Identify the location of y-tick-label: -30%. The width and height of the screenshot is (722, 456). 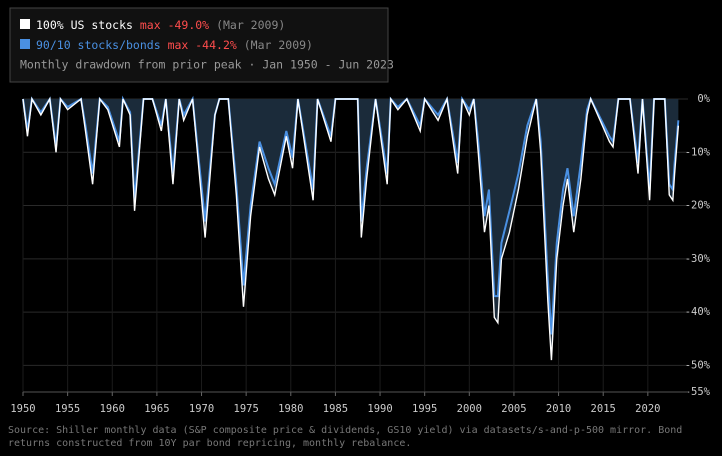
(698, 259).